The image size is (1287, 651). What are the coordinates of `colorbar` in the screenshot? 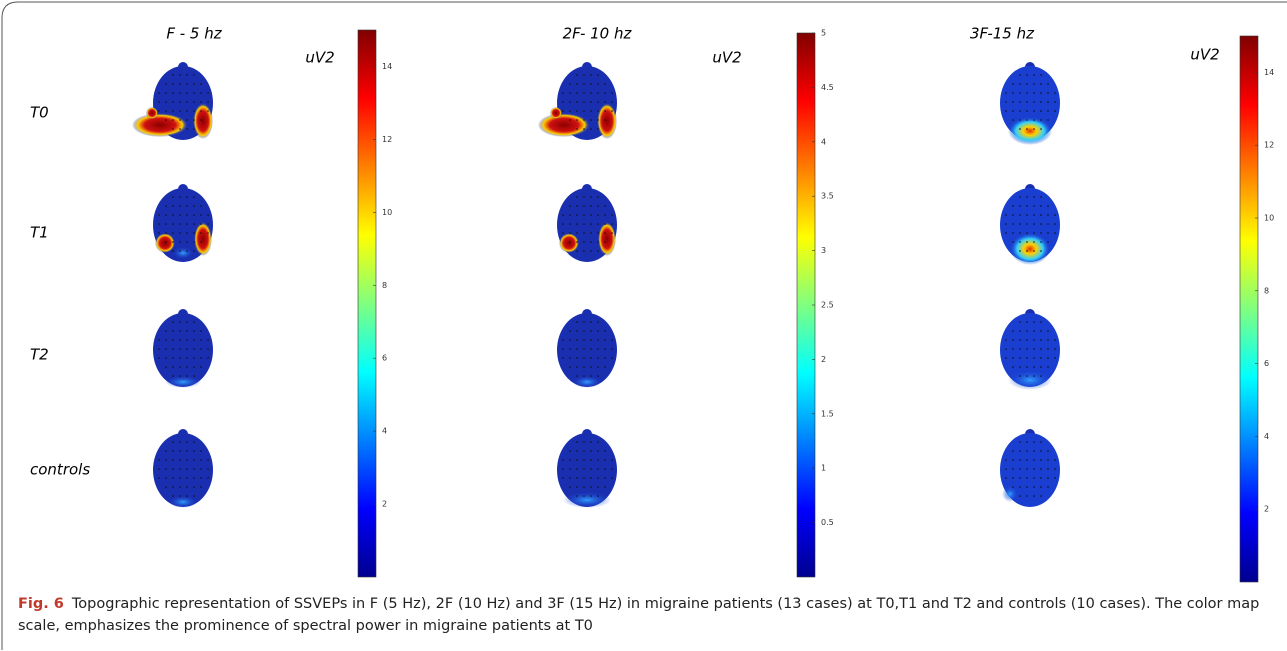 It's located at (1249, 309).